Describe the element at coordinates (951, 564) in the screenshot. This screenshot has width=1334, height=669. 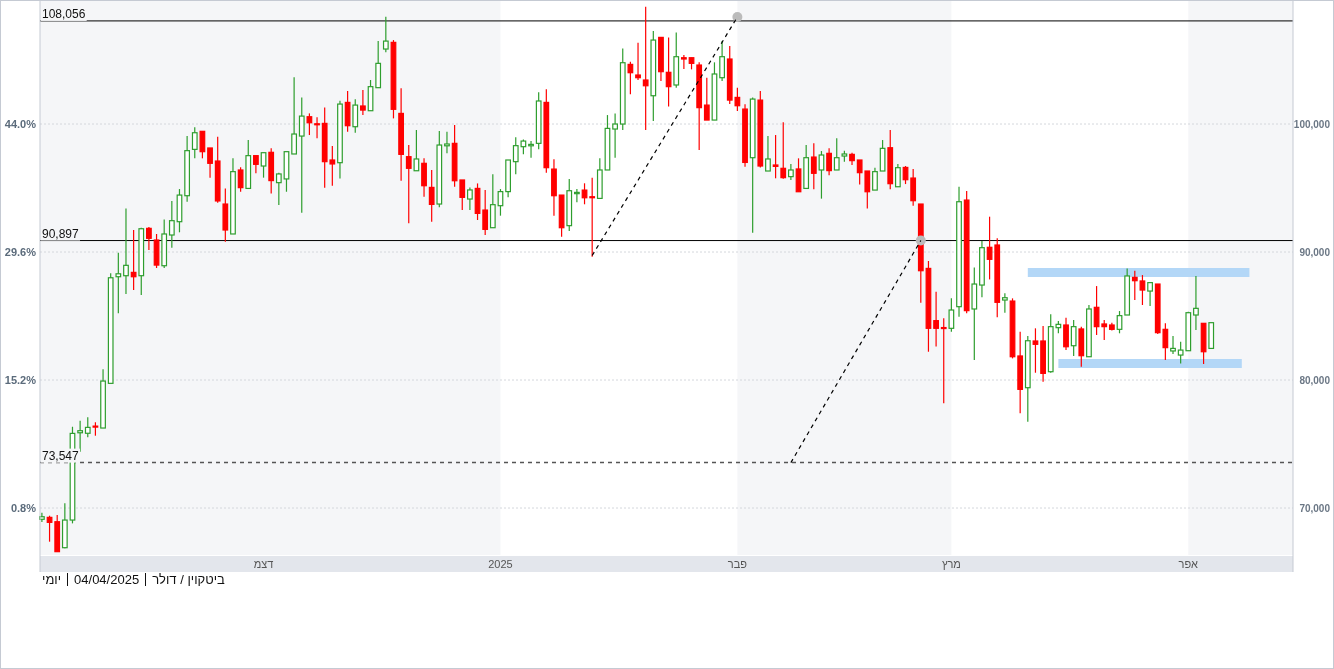
I see `x-tick-label: מרץ` at that location.